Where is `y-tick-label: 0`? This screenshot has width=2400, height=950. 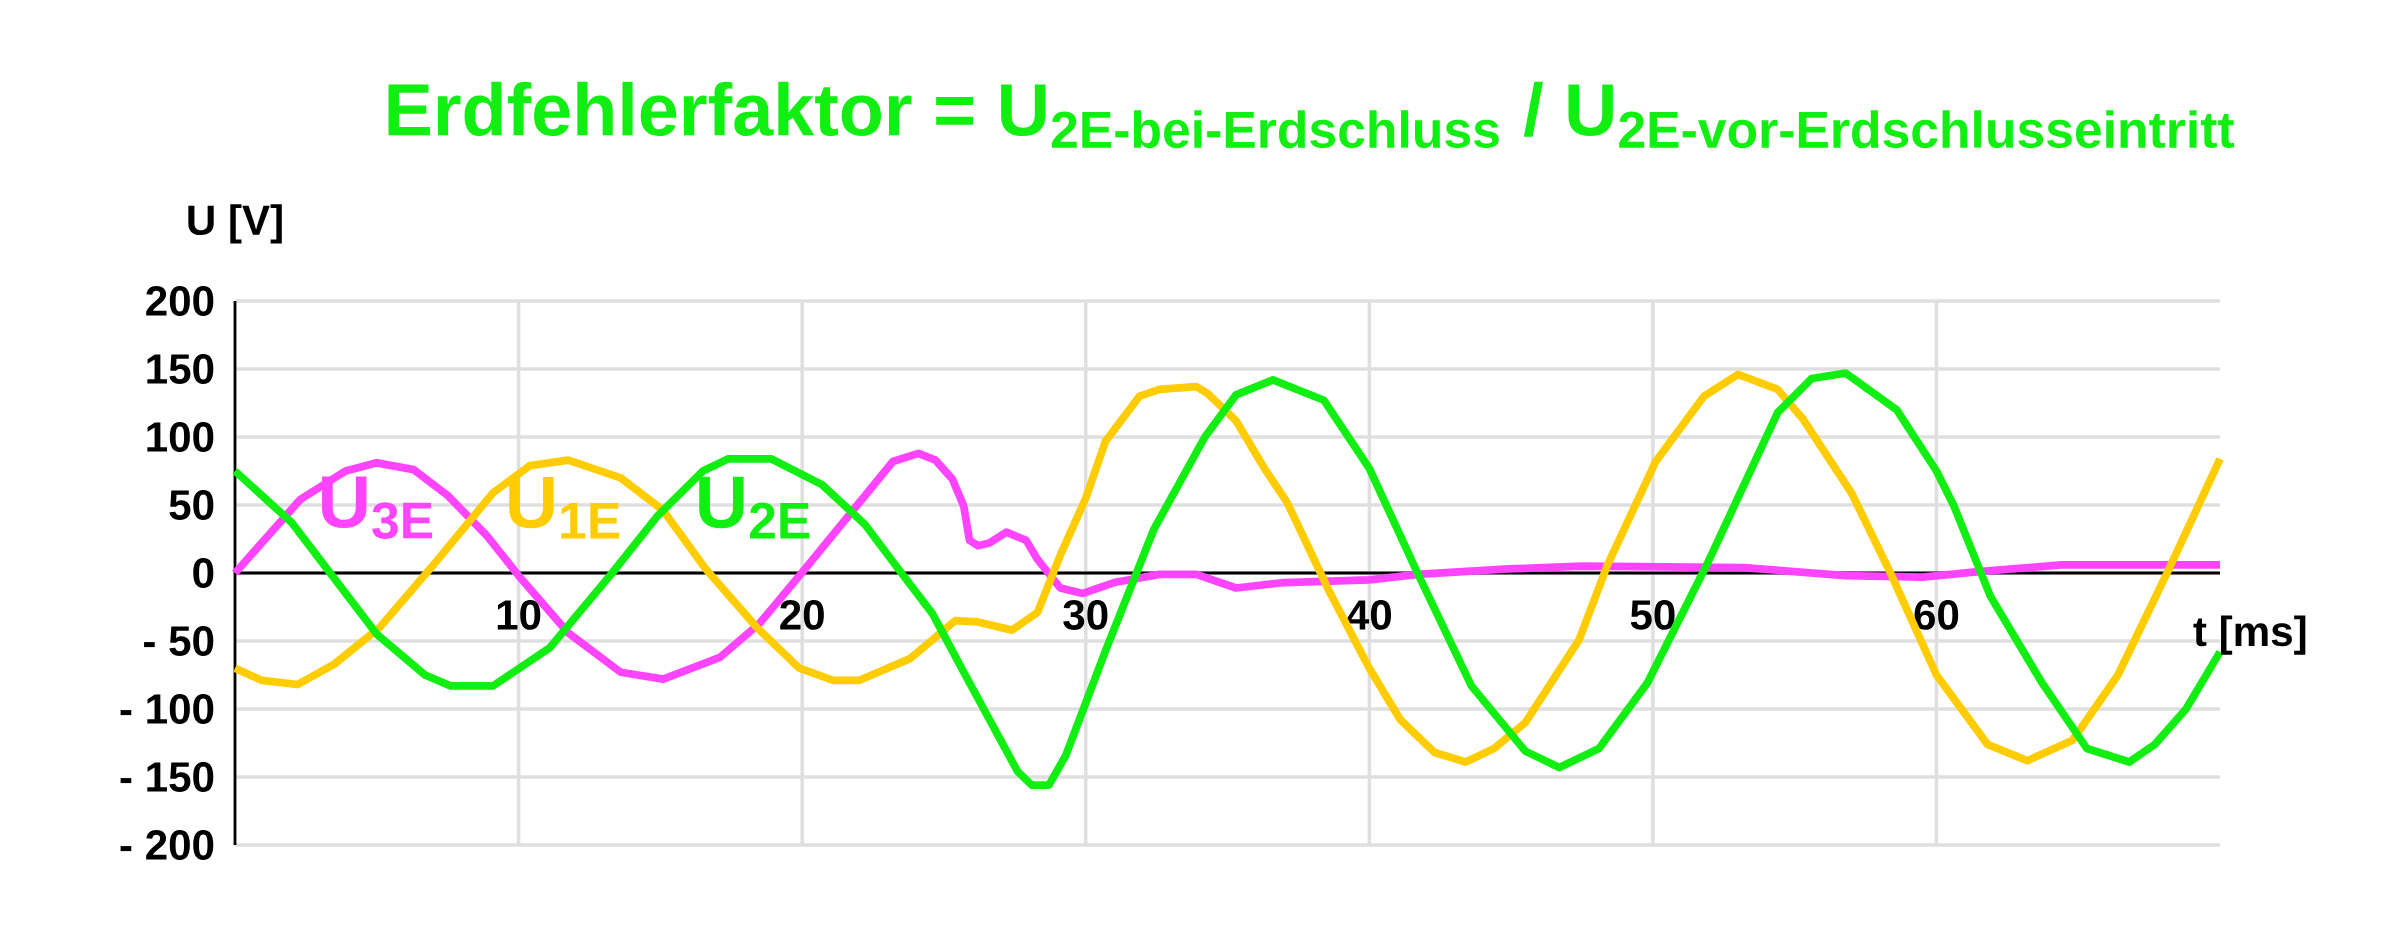 y-tick-label: 0 is located at coordinates (203, 573).